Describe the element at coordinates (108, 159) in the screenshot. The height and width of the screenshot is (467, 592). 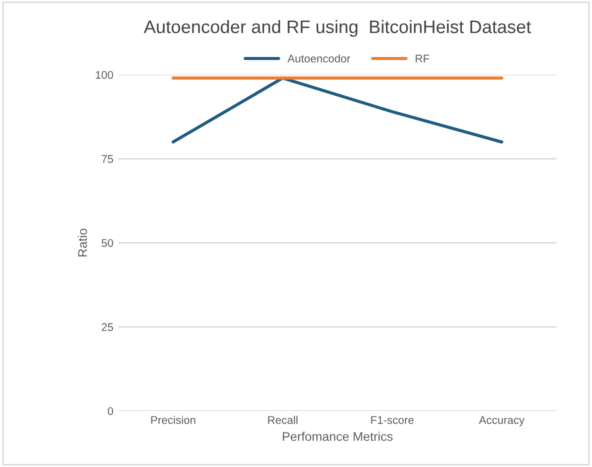
I see `y-tick-label: 75` at that location.